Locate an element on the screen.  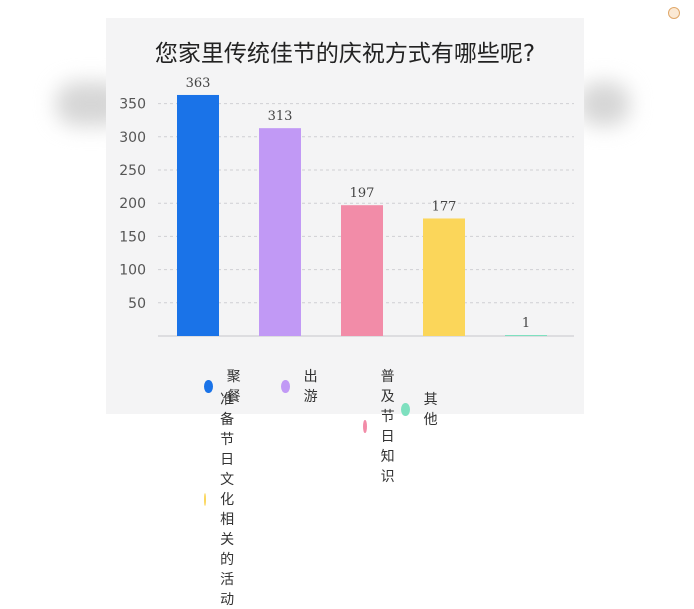
y-tick-label: 200 is located at coordinates (132, 204).